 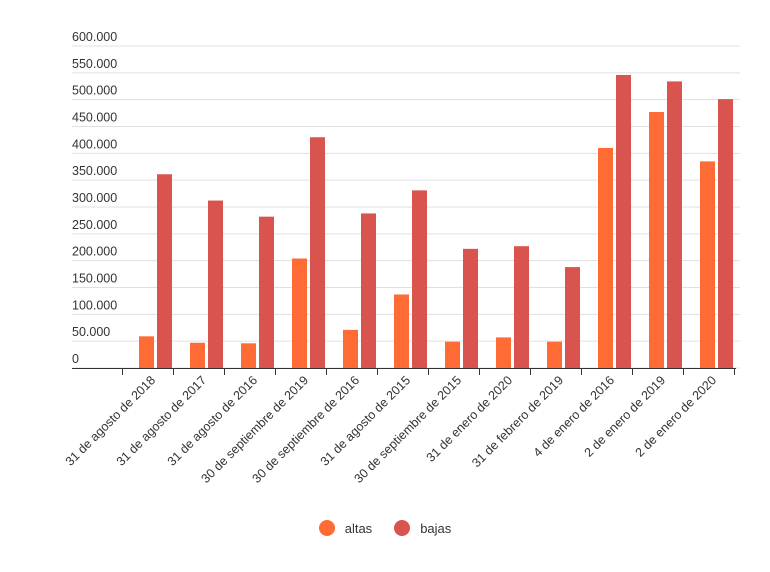 What do you see at coordinates (365, 420) in the screenshot?
I see `x-tick-label: 31 de agosto de 2015` at bounding box center [365, 420].